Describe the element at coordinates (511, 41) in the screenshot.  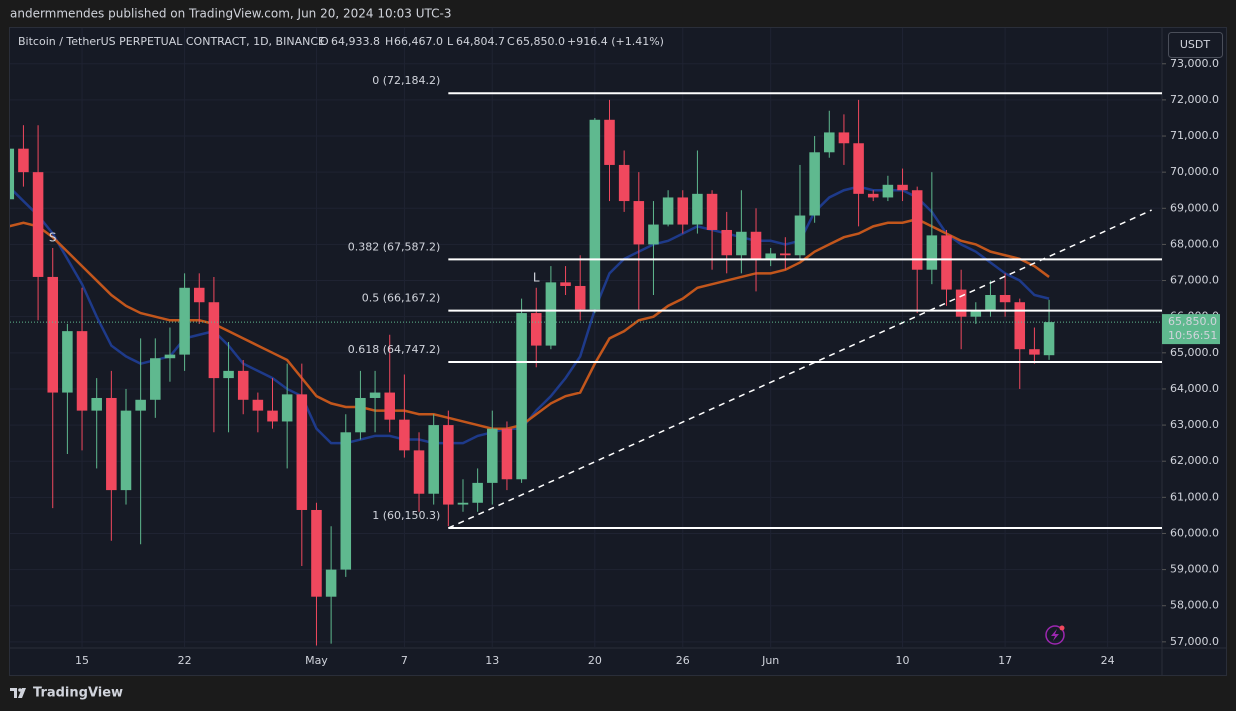
I see `legend-key: C` at that location.